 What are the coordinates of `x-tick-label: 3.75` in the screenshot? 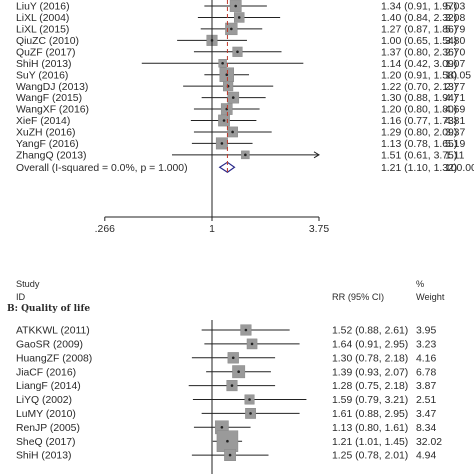 It's located at (319, 229).